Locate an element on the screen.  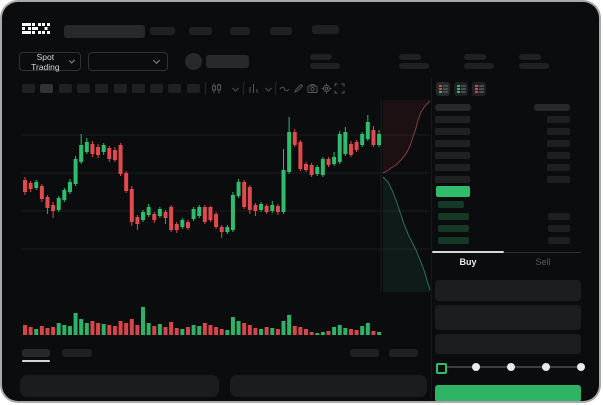
pair-search-skeleton is located at coordinates (104, 31).